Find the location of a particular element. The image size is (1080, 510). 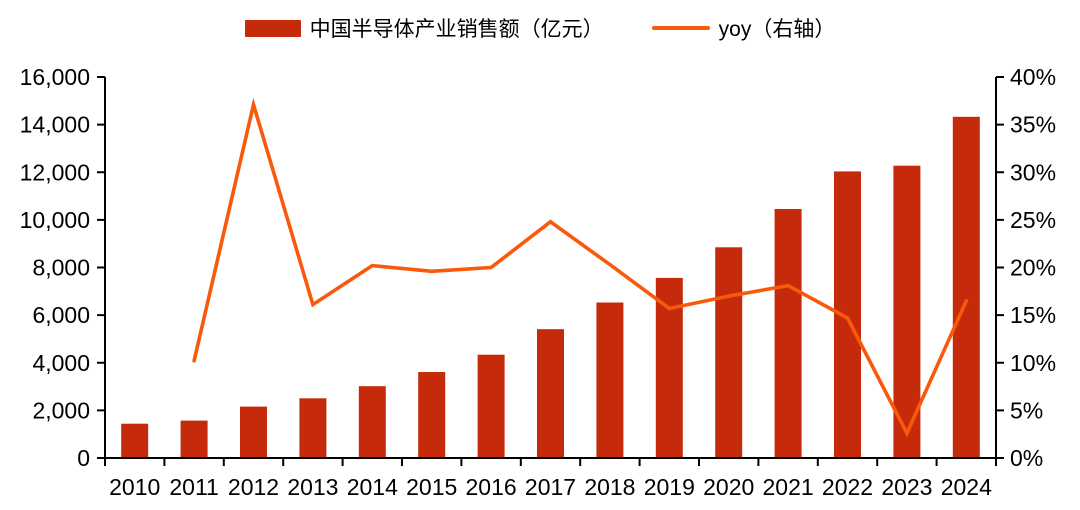

right-axis-tick-20%: 20% is located at coordinates (1033, 268).